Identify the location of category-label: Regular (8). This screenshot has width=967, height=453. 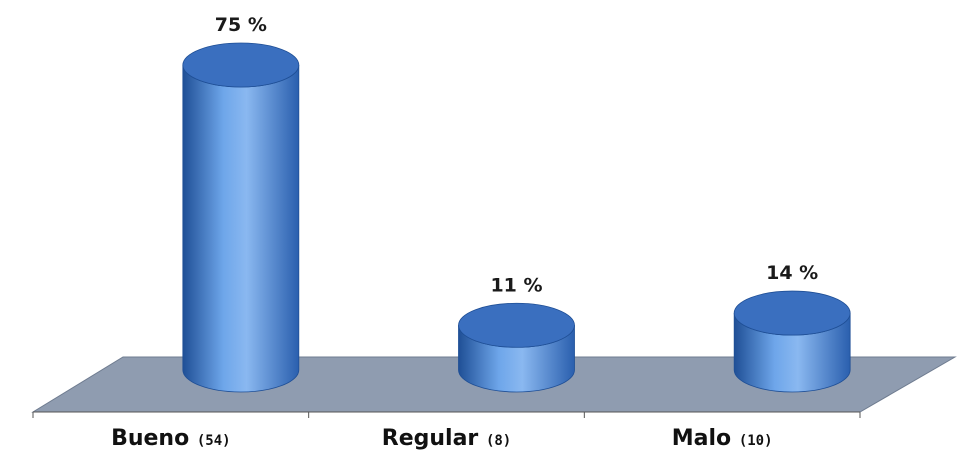
(446, 438).